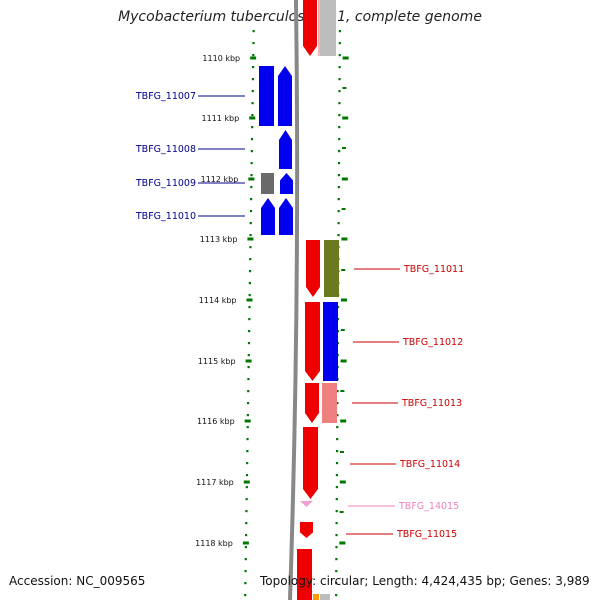  Describe the element at coordinates (217, 361) in the screenshot. I see `tick-label: 1115 kbp` at that location.